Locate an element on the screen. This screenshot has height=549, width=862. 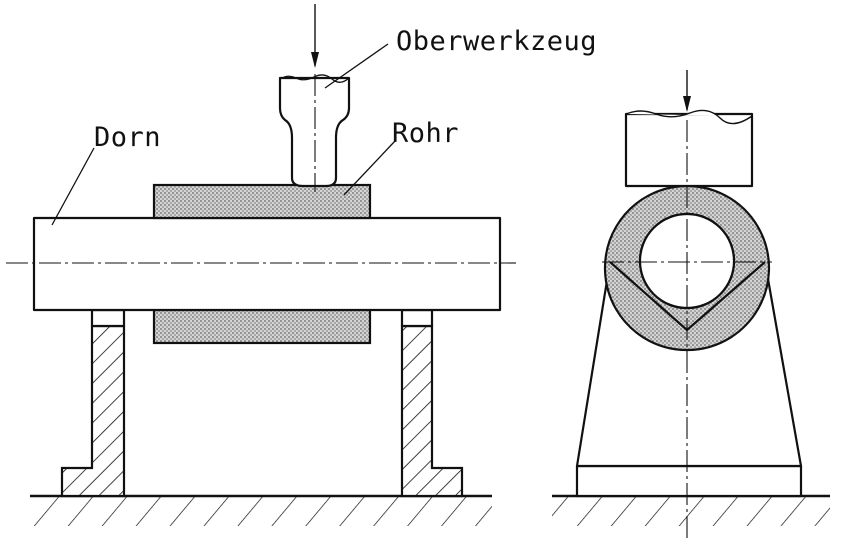
ground-left is located at coordinates (261, 510).